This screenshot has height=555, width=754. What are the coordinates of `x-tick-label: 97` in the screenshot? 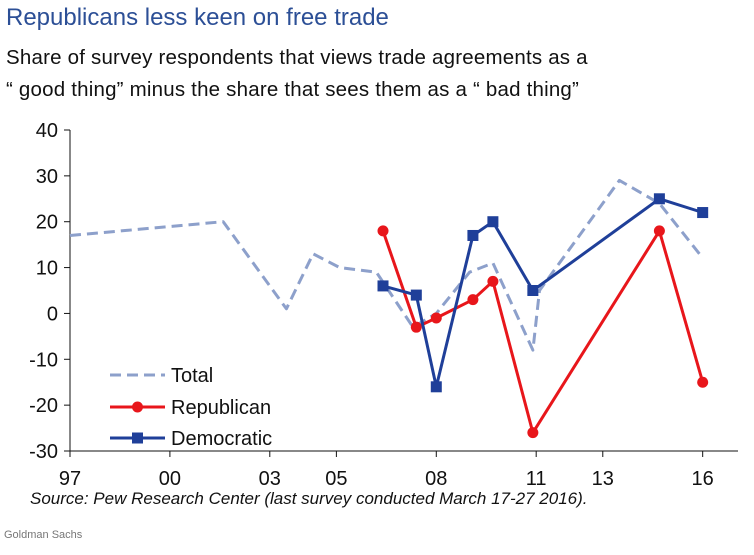 It's located at (70, 479).